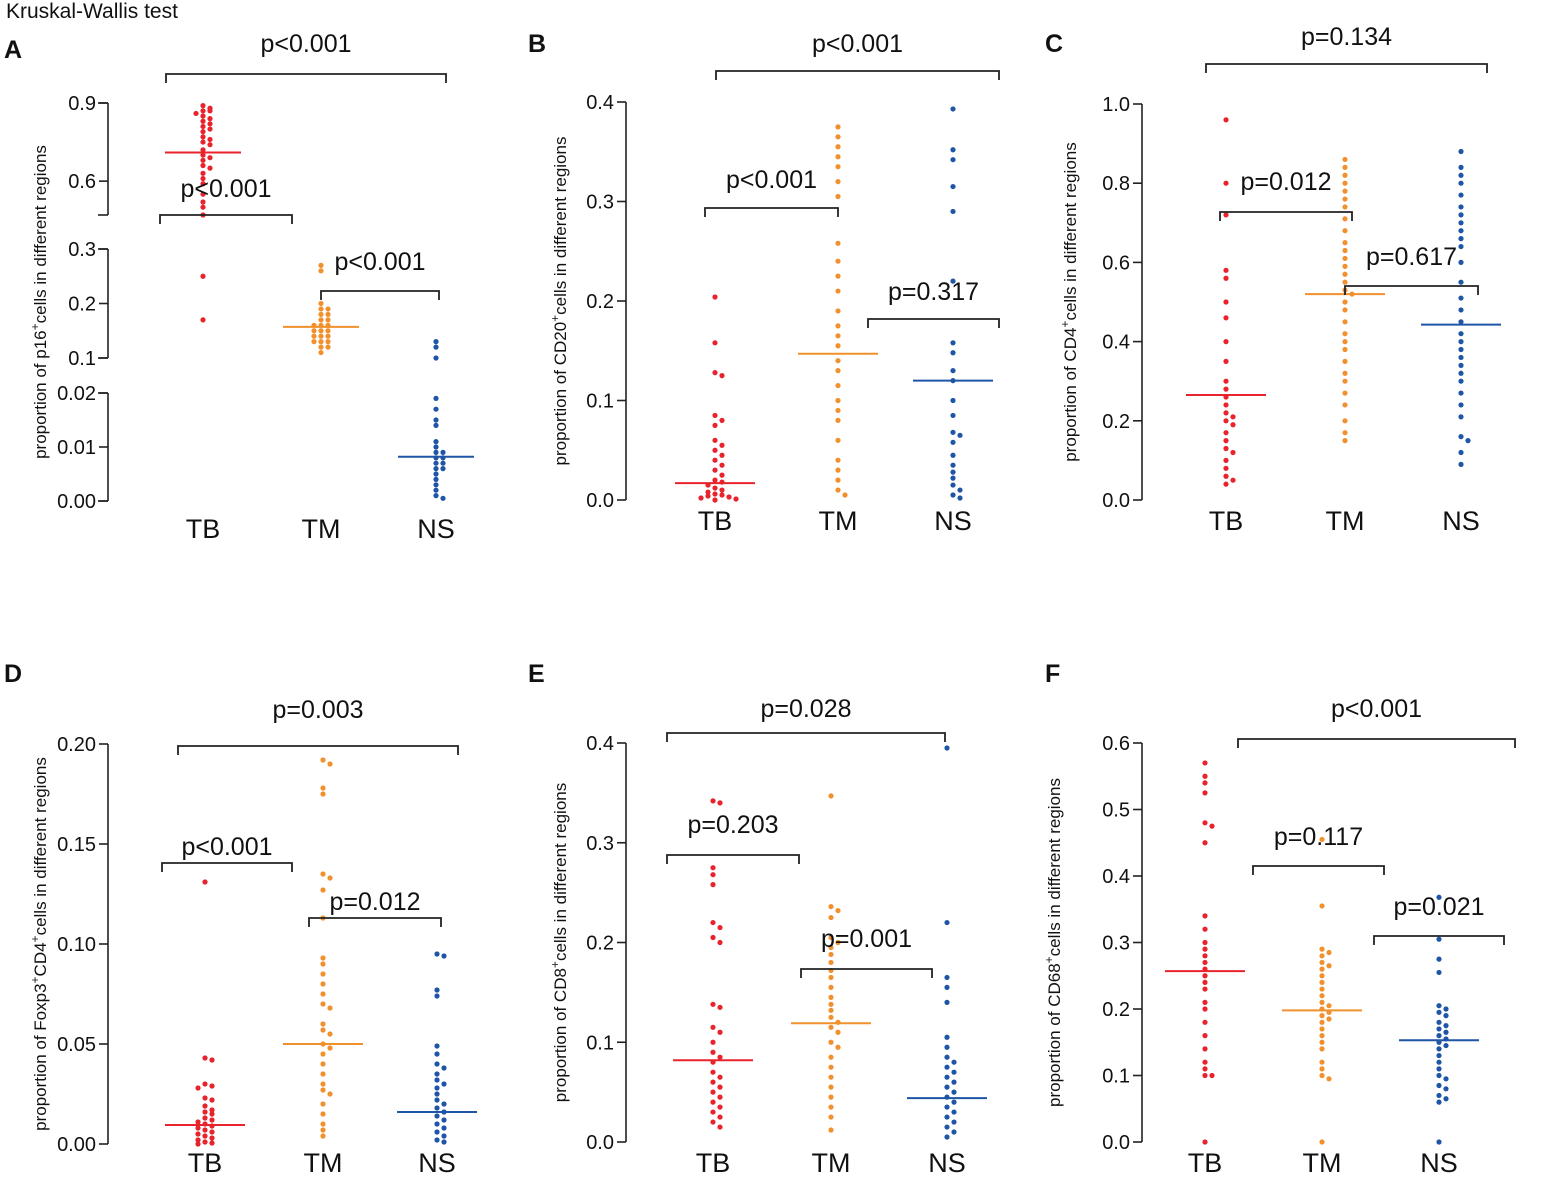  Describe the element at coordinates (1052, 674) in the screenshot. I see `panel-letter: F` at that location.